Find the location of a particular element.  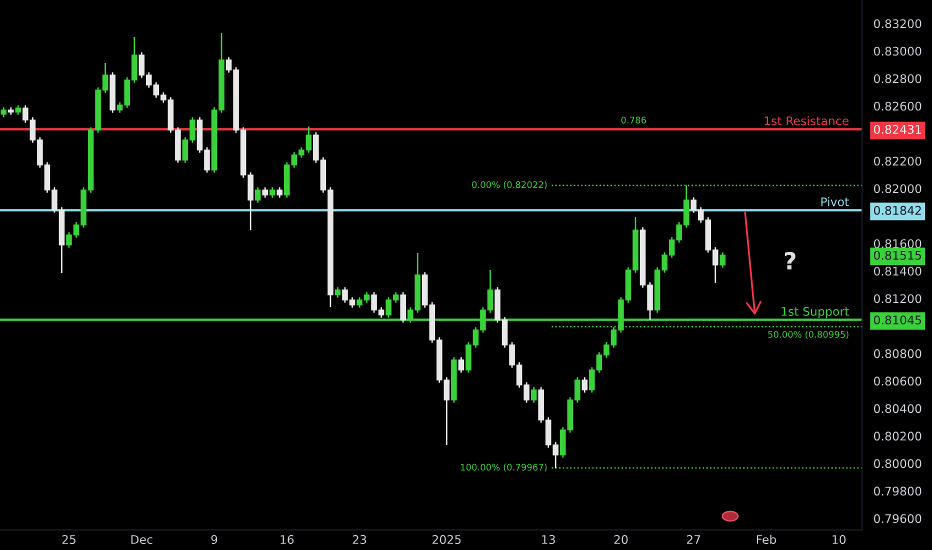

x-tick-label: 2025 is located at coordinates (446, 539).